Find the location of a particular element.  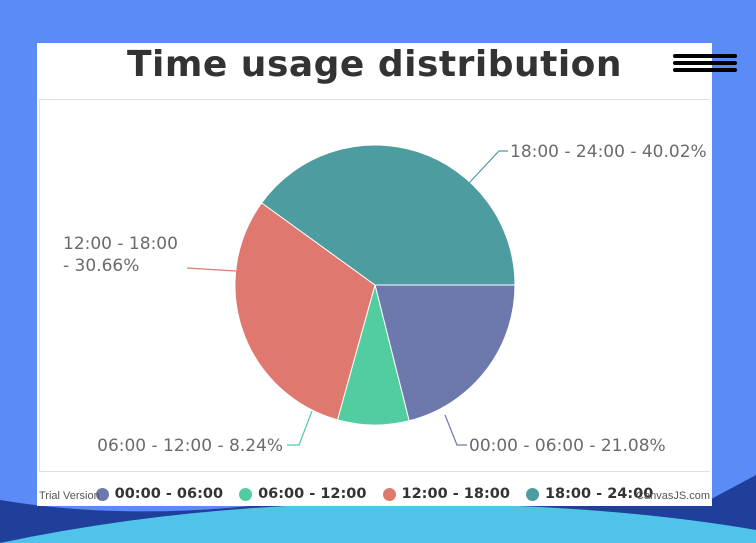

legend-label-0: 00:00 - 06:00 is located at coordinates (169, 494).